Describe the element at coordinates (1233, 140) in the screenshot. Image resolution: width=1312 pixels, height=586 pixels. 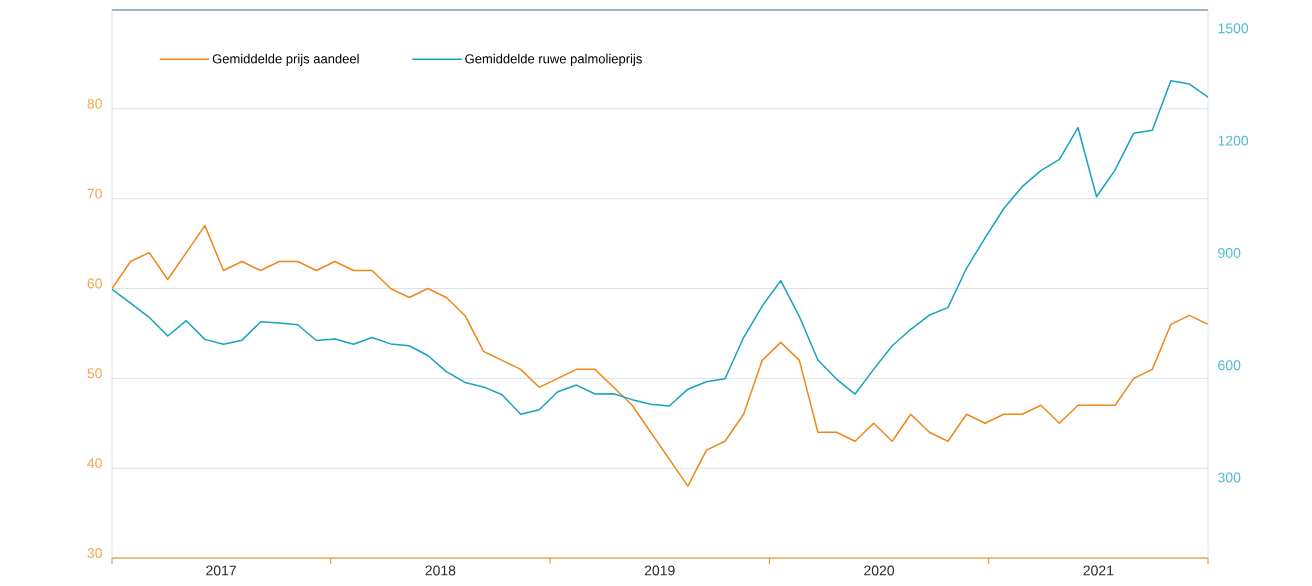
I see `y2-tick-label: 1200` at that location.